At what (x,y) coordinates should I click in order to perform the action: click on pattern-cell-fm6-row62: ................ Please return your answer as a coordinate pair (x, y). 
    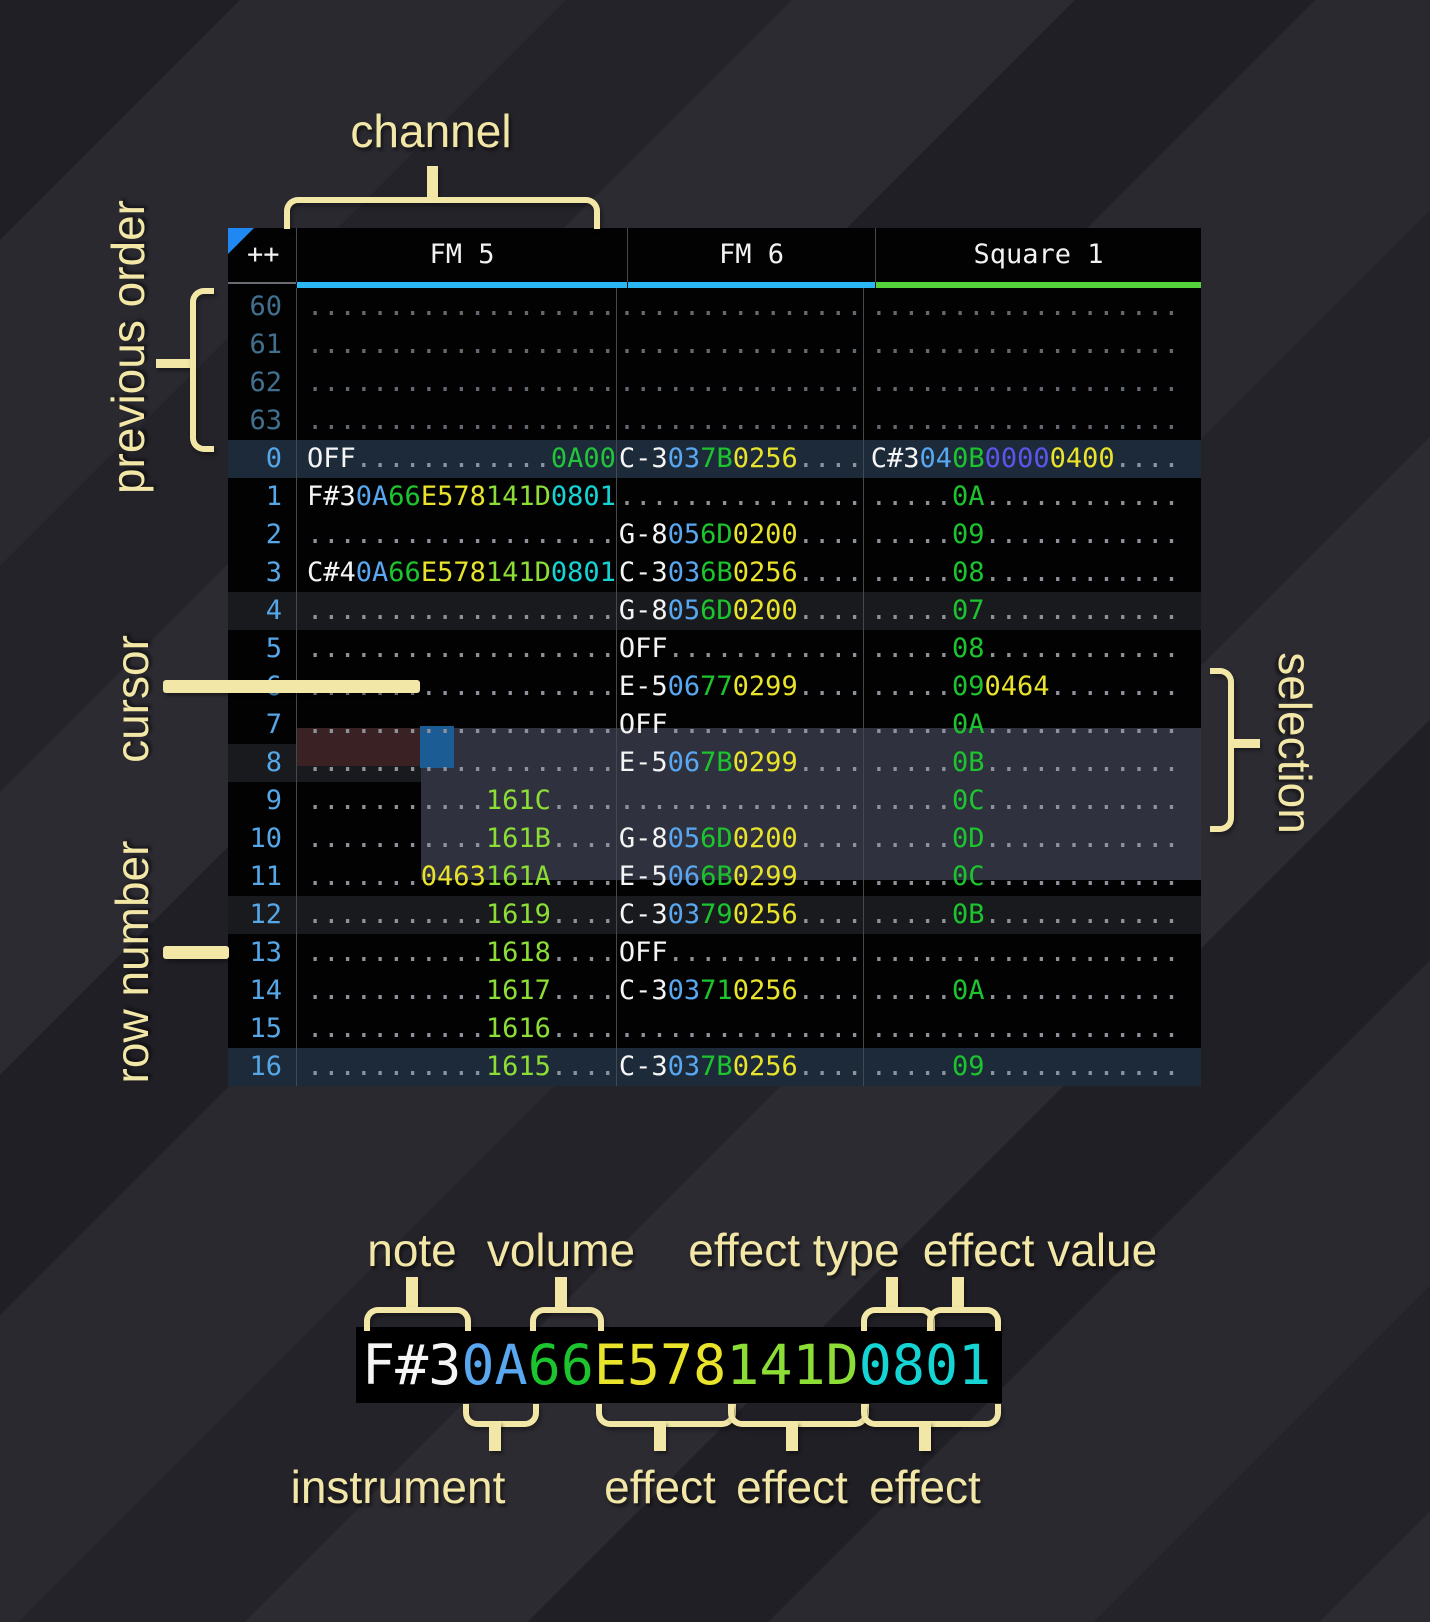
    Looking at the image, I should click on (739, 383).